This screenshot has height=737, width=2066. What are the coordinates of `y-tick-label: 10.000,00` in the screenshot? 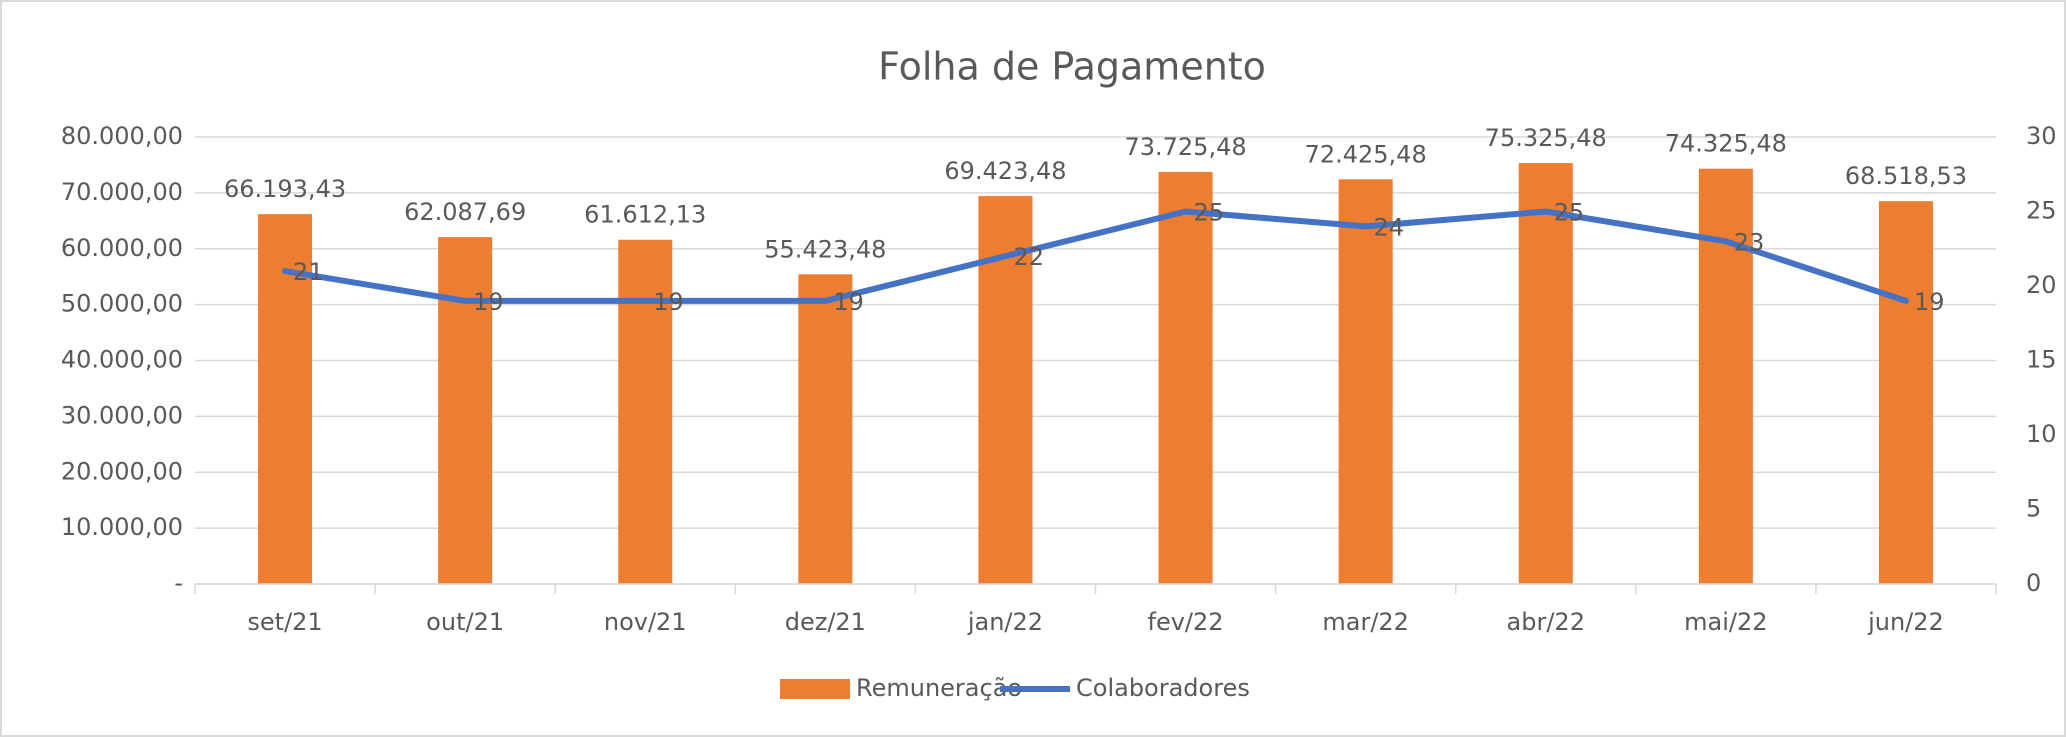 It's located at (122, 527).